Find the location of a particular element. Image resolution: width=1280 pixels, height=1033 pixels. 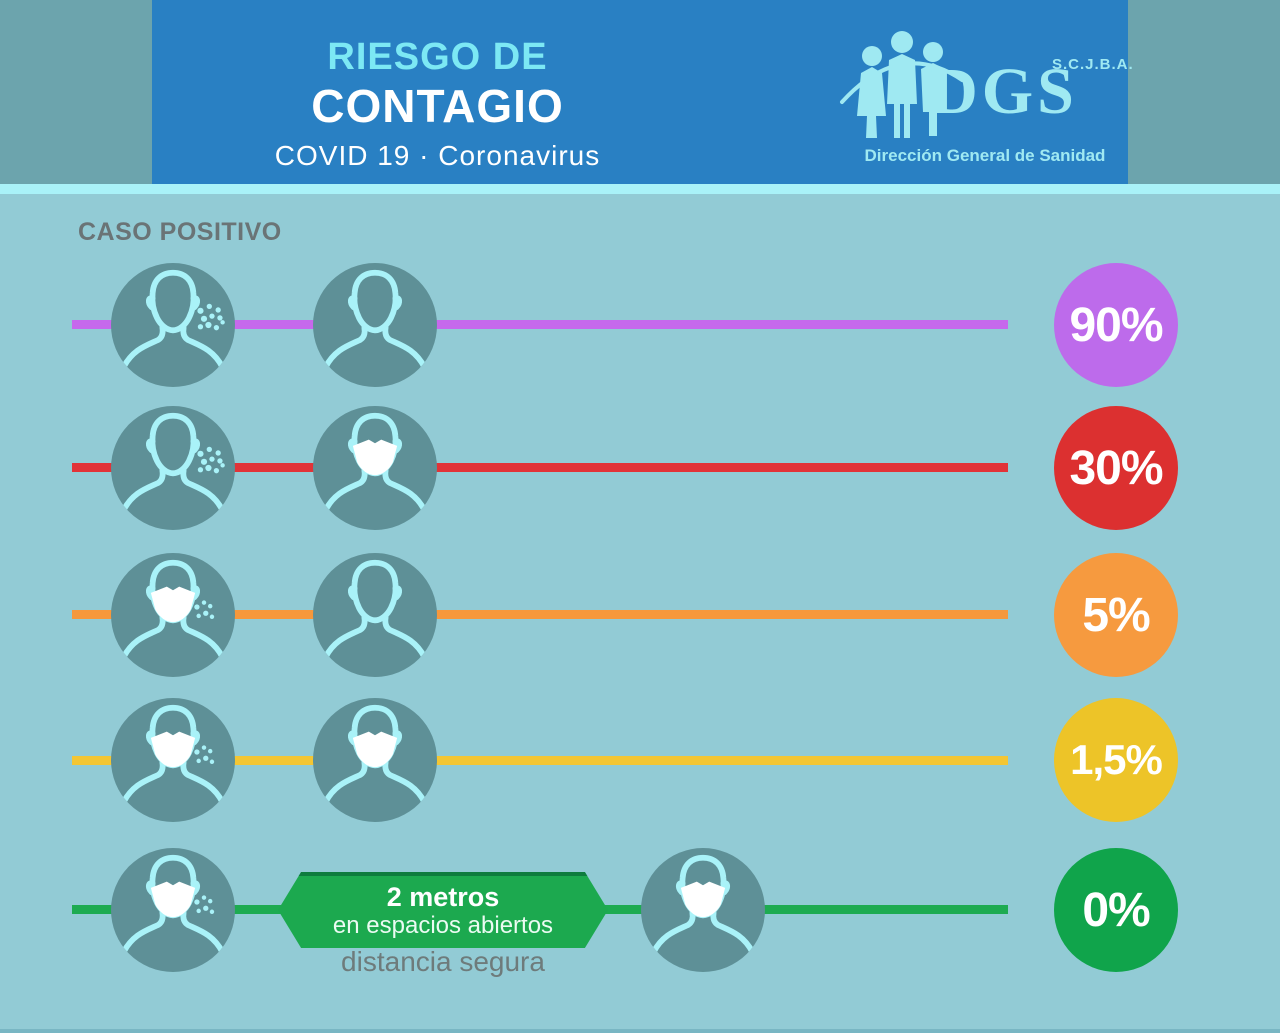

banner-context-text: en espacios abiertos is located at coordinates (443, 925).